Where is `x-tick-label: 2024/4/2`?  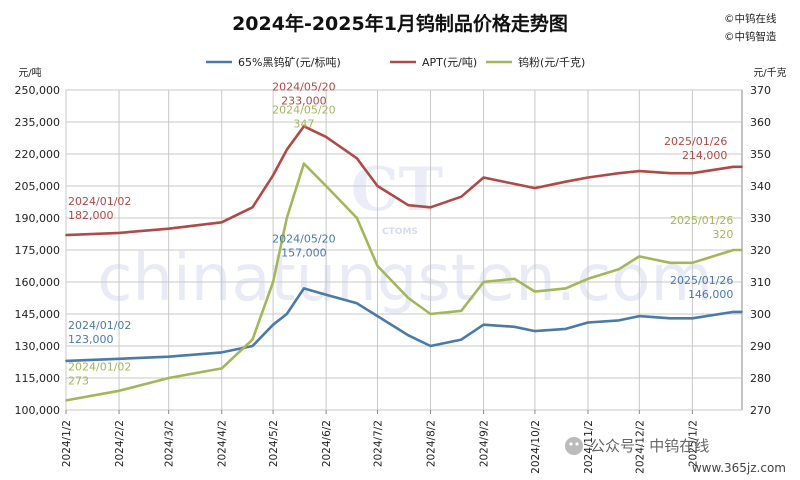
x-tick-label: 2024/4/2 is located at coordinates (223, 443).